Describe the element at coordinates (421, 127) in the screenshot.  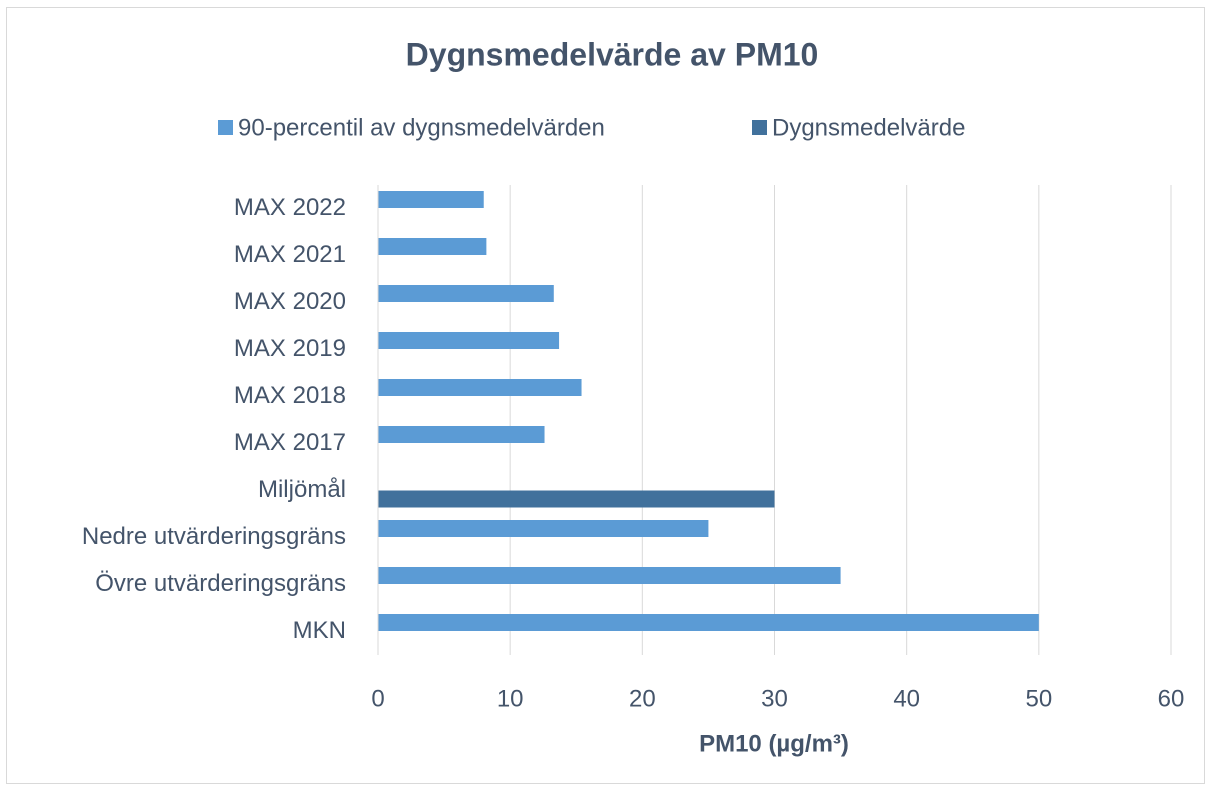
I see `legend-label: 90-percentil av dygnsmedelvärden` at that location.